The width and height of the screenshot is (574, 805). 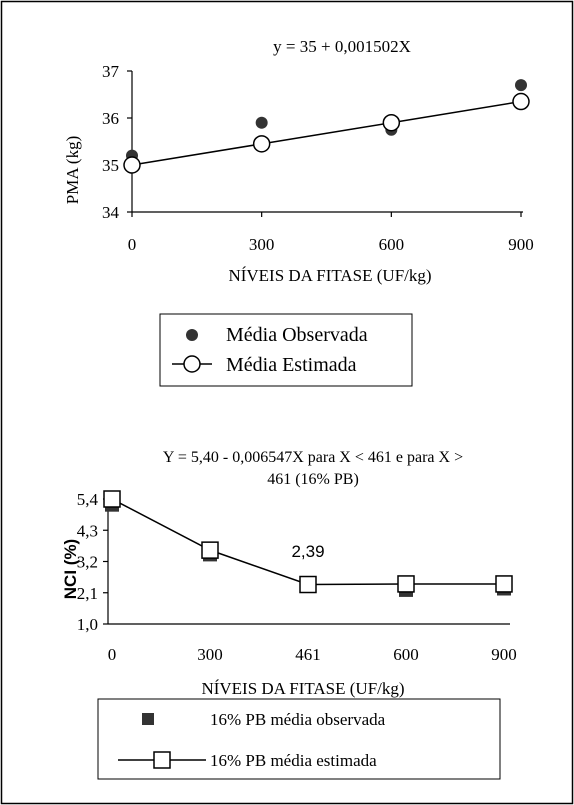 I want to click on pma-estimated-series-line, so click(x=326, y=133).